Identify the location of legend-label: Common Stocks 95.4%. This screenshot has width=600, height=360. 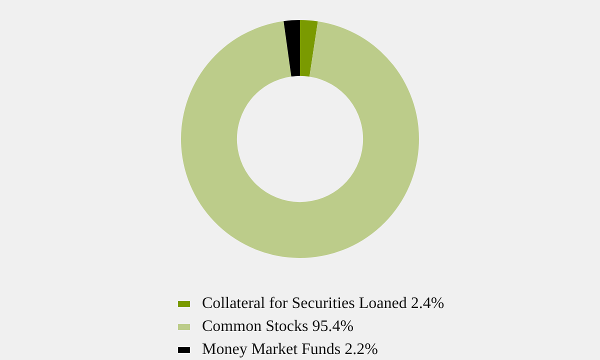
(278, 327).